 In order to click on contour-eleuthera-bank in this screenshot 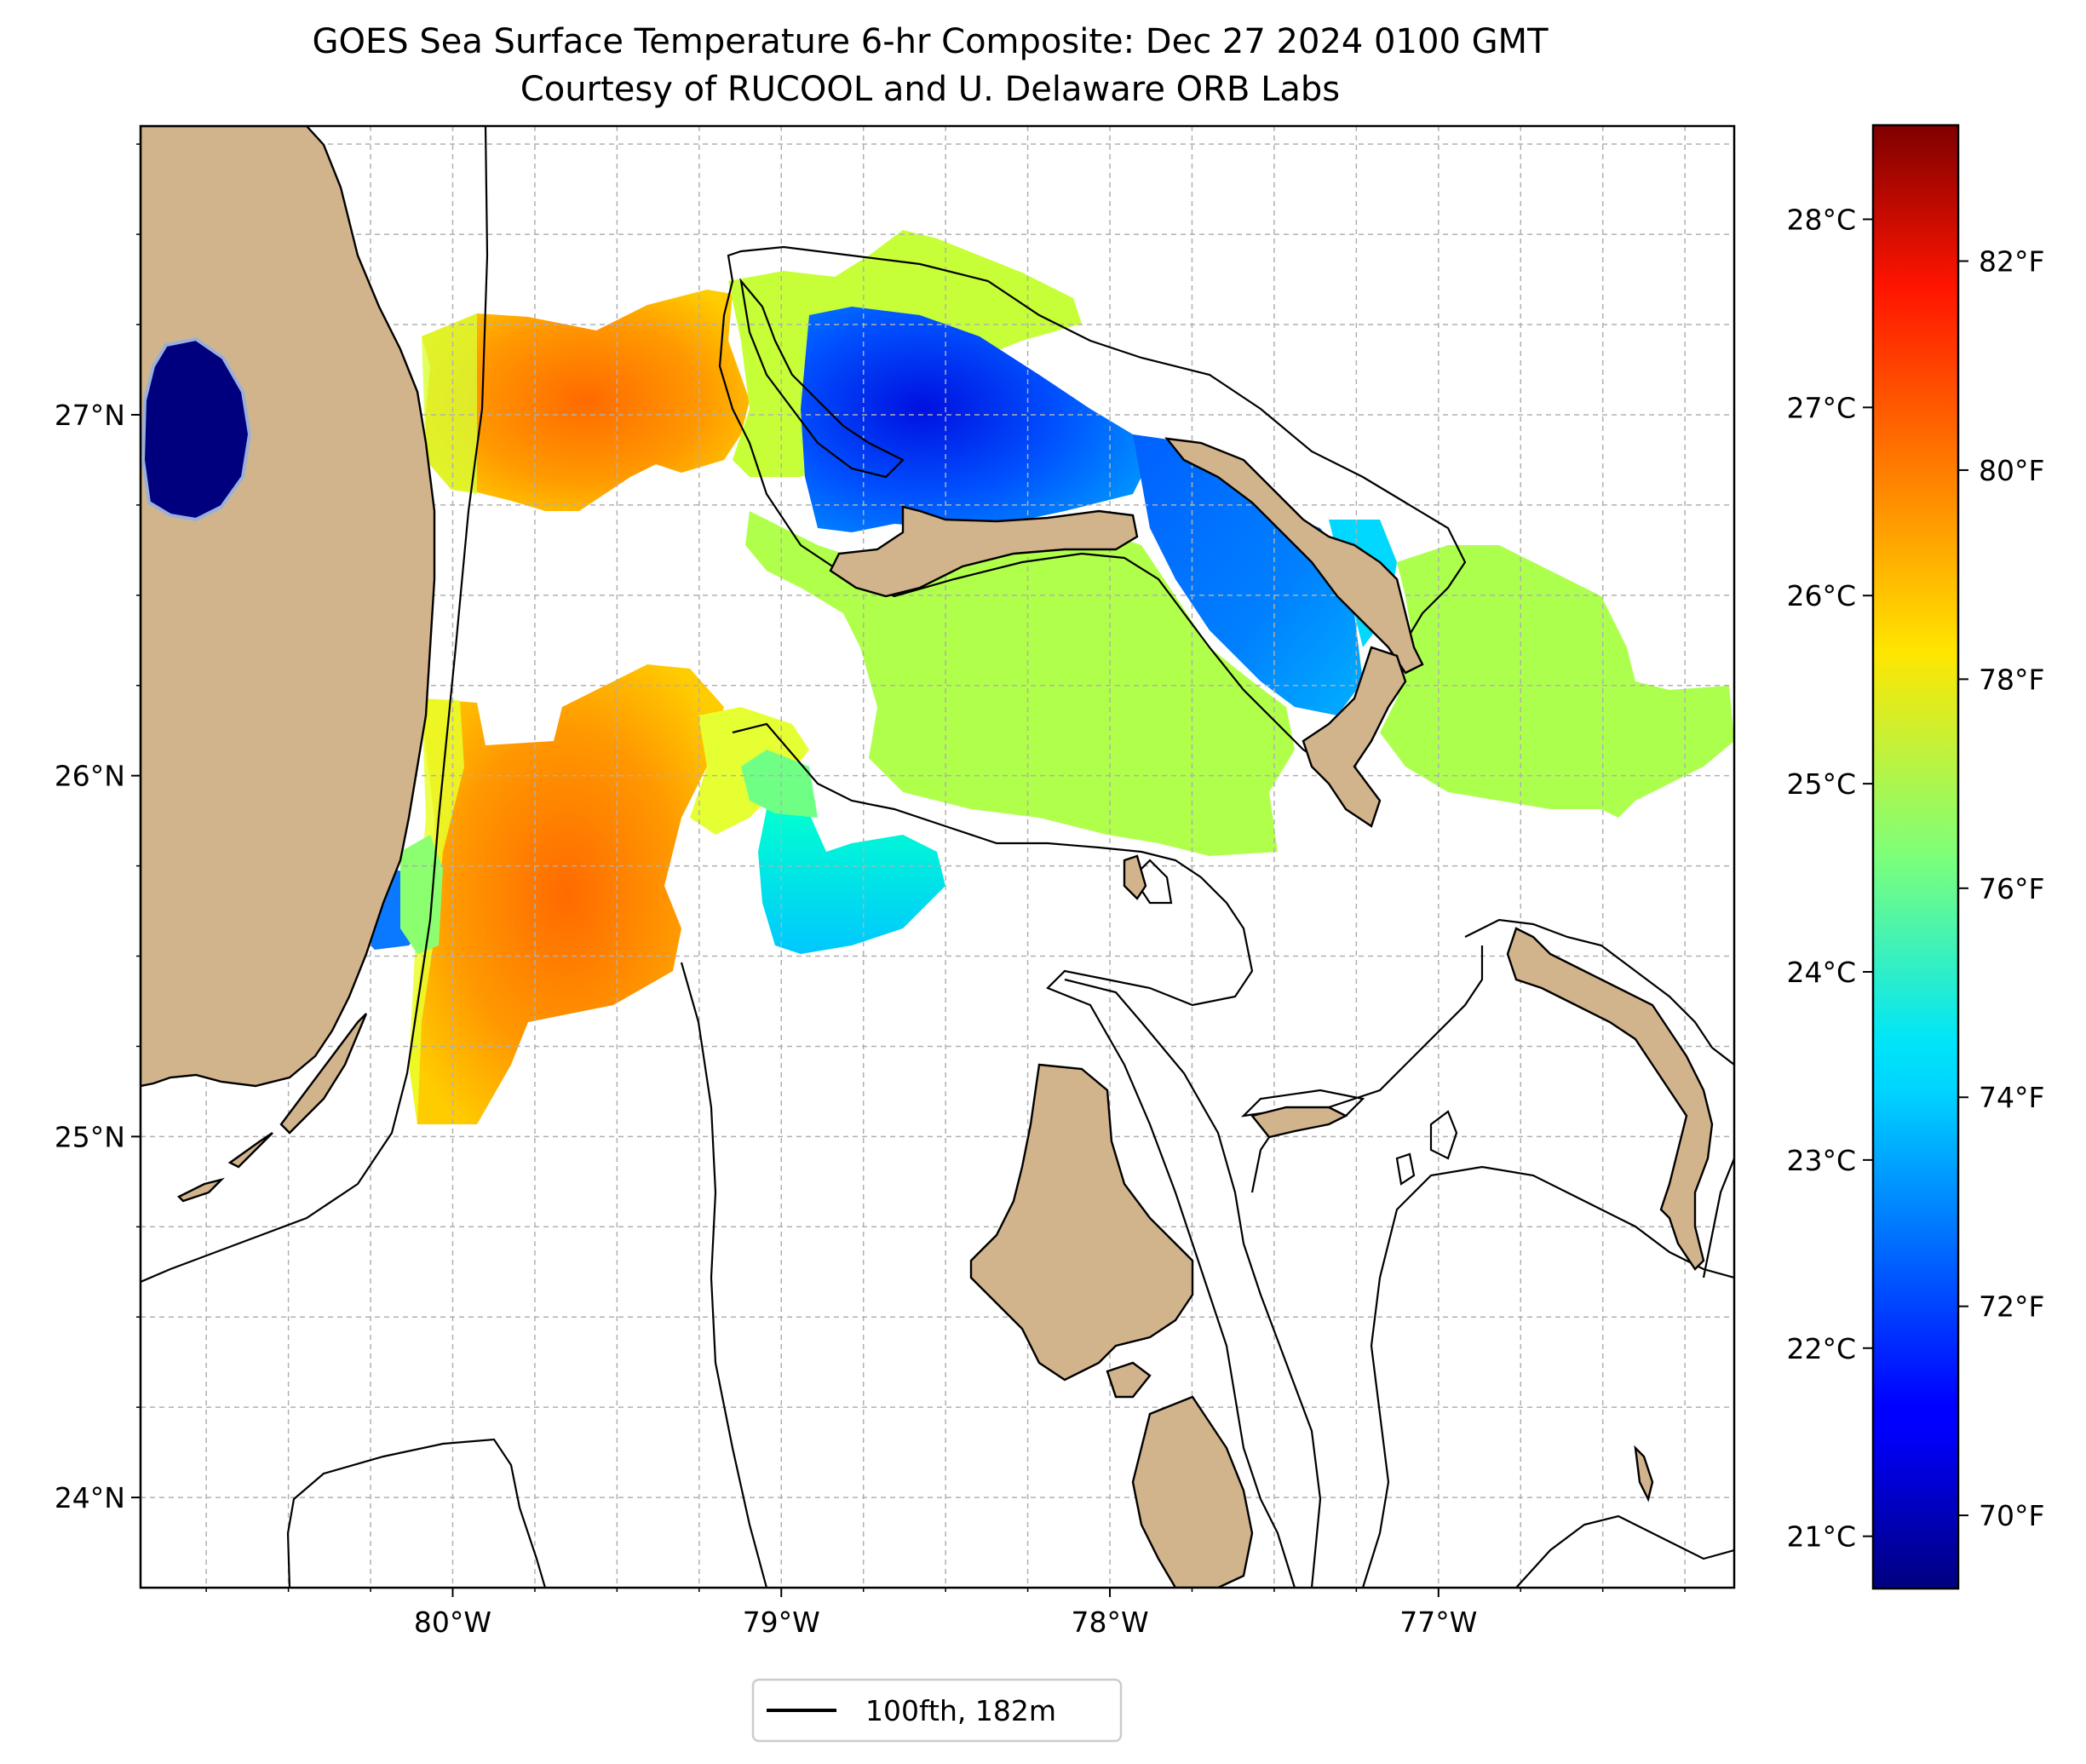, I will do `click(1599, 992)`.